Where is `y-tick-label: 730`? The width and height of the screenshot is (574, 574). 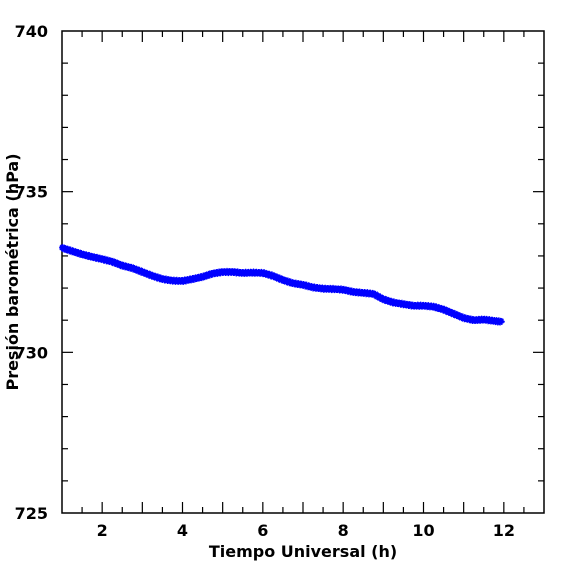 y-tick-label: 730 is located at coordinates (31, 352).